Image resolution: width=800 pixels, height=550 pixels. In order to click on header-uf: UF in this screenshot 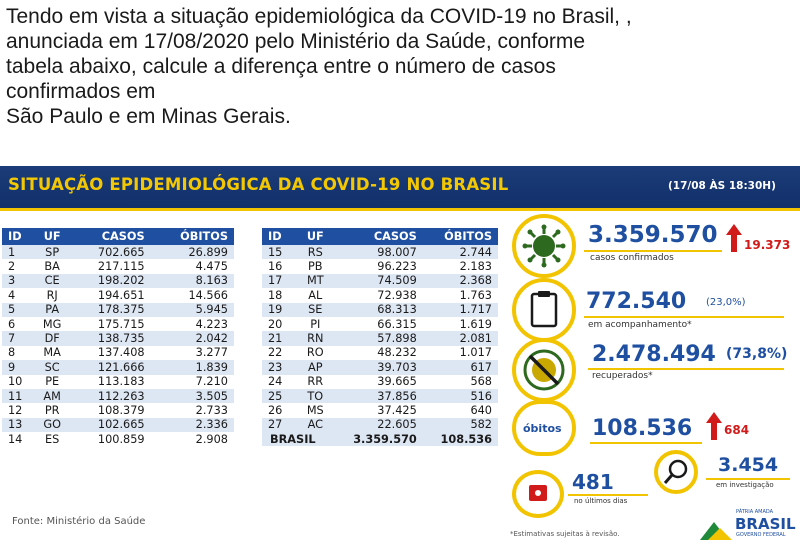, I will do `click(315, 236)`.